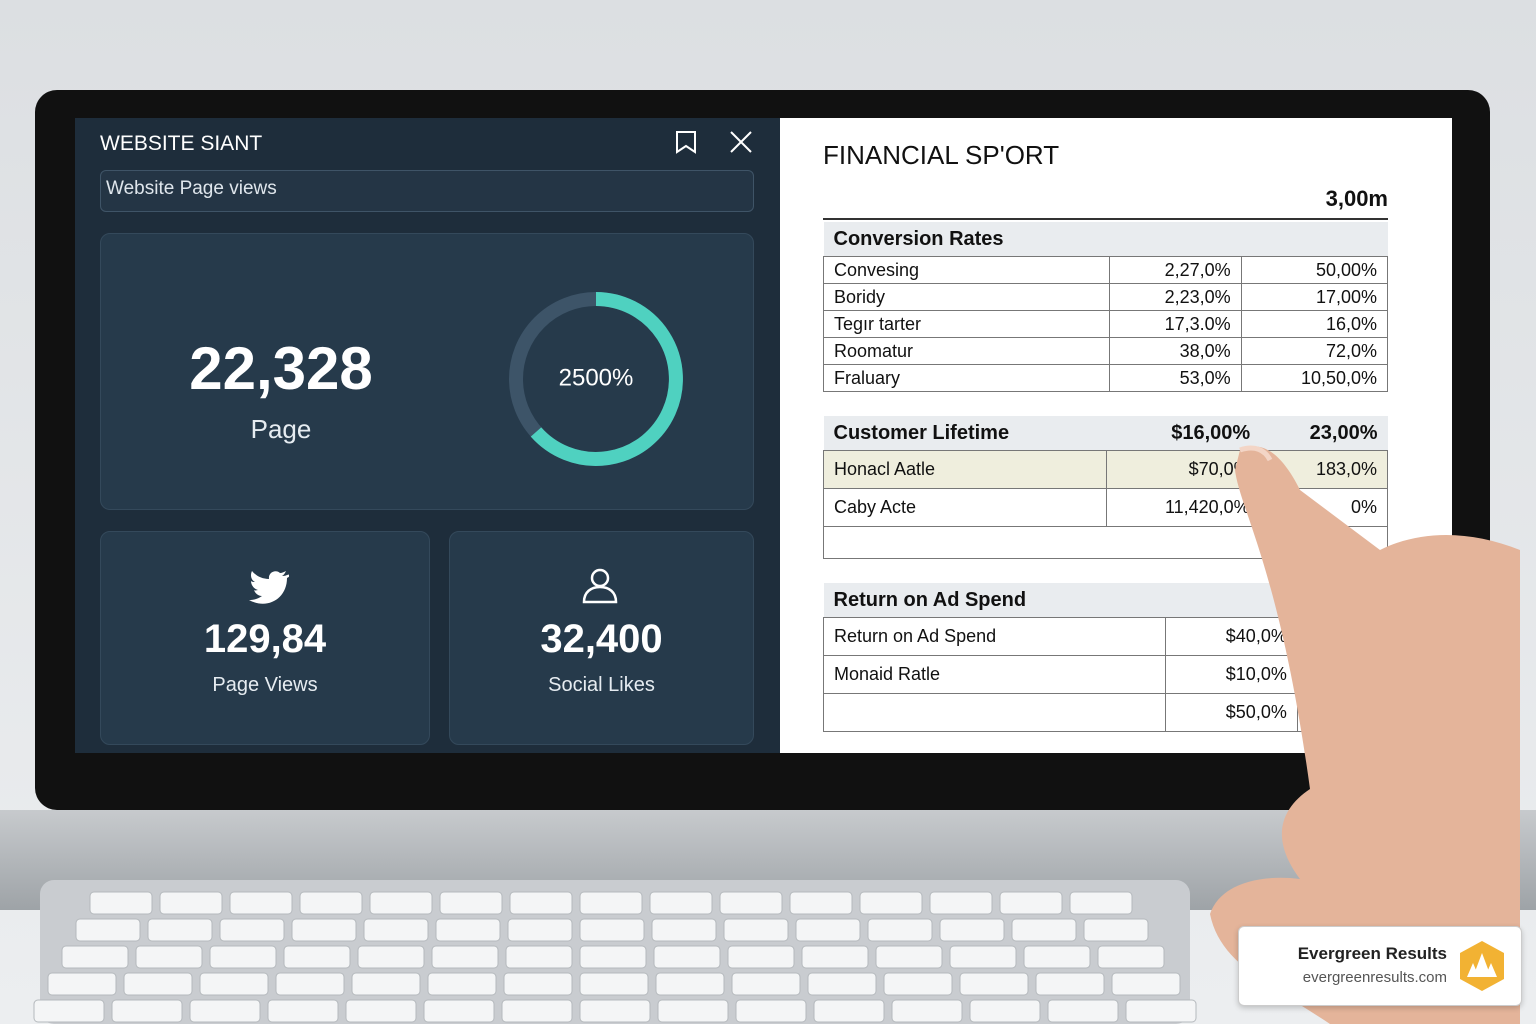  Describe the element at coordinates (994, 674) in the screenshot. I see `row-label: Monaid Ratle` at that location.